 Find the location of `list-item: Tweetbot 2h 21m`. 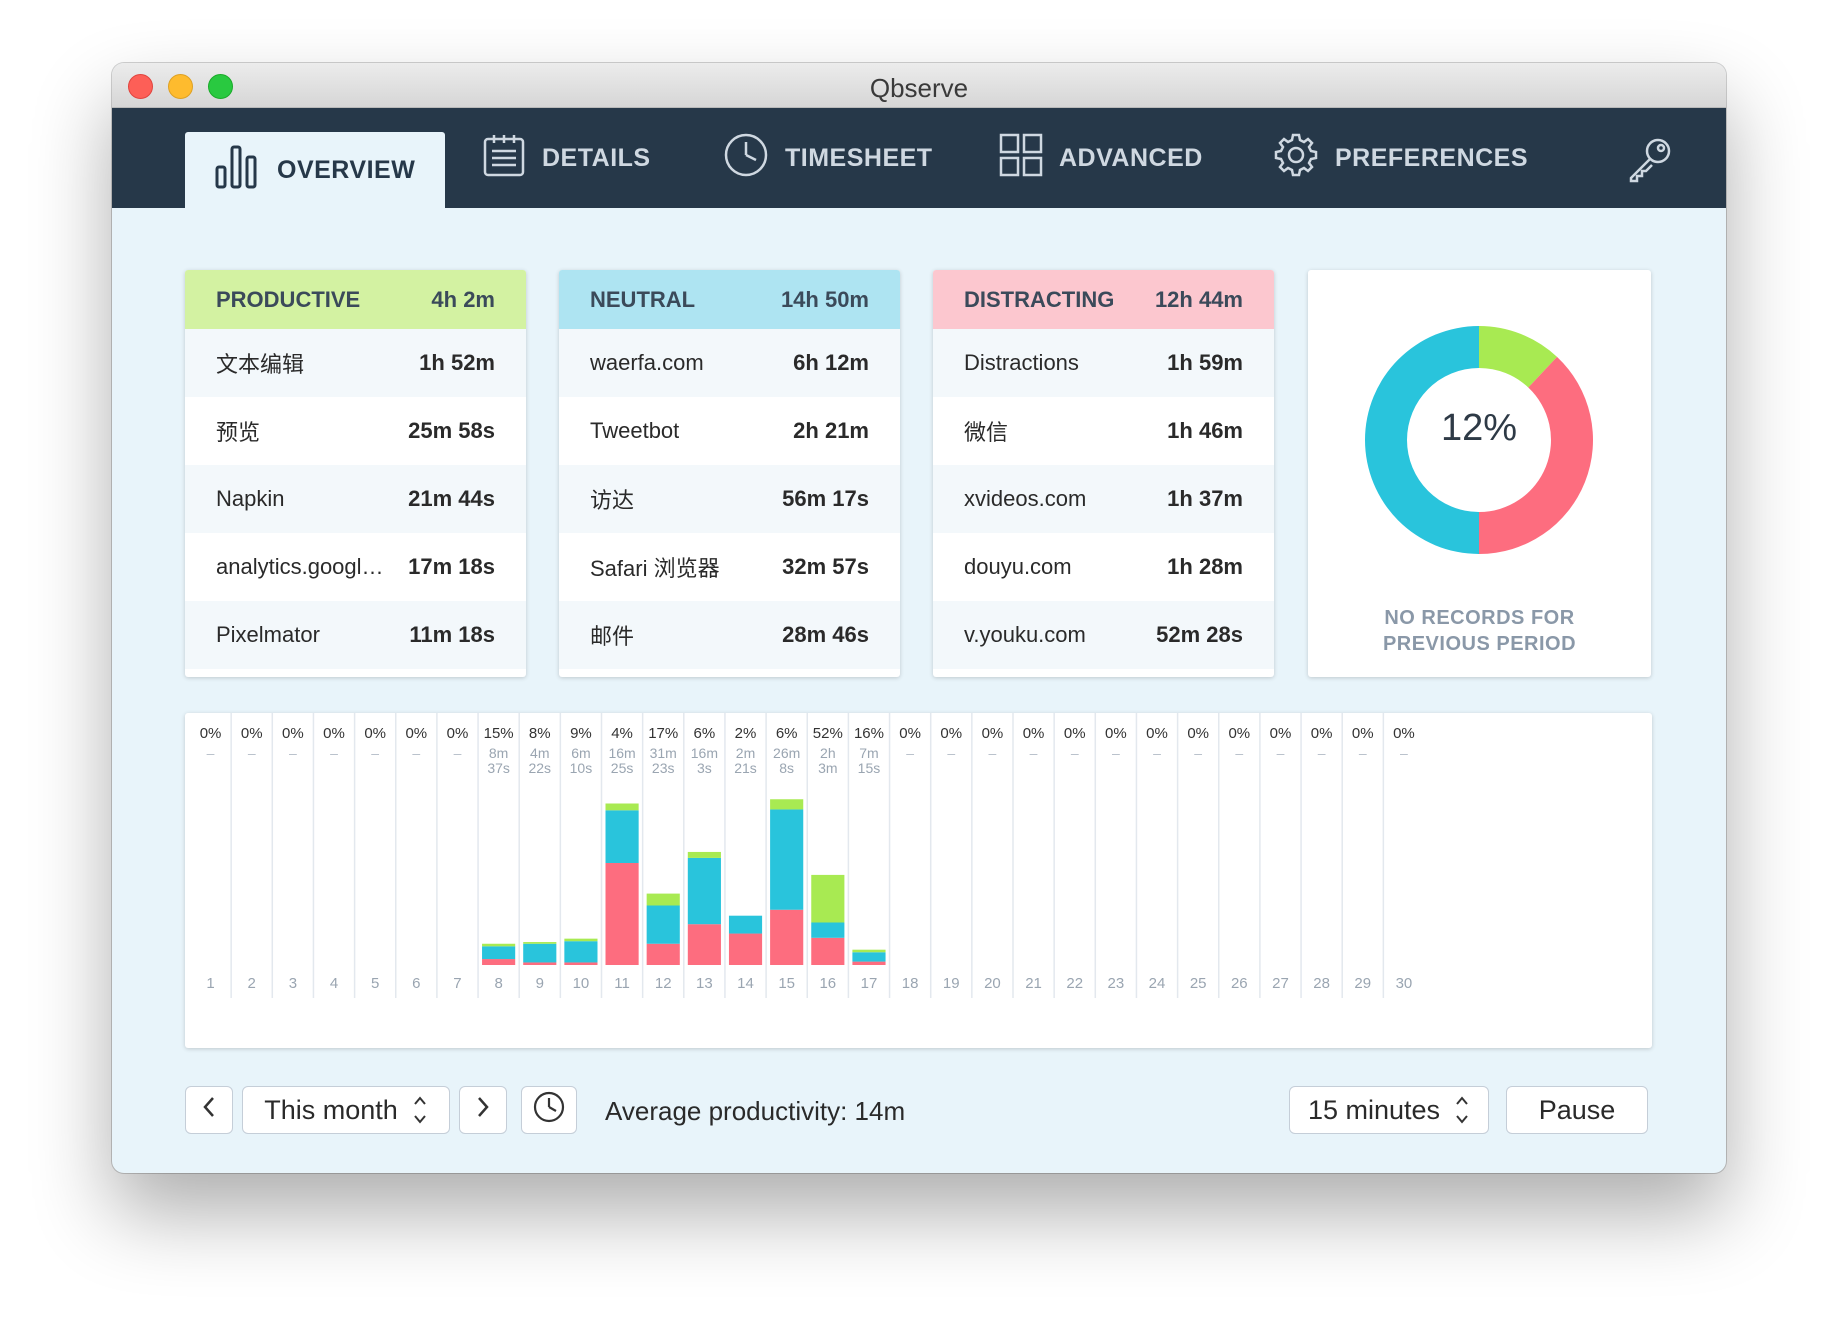

list-item: Tweetbot 2h 21m is located at coordinates (729, 431).